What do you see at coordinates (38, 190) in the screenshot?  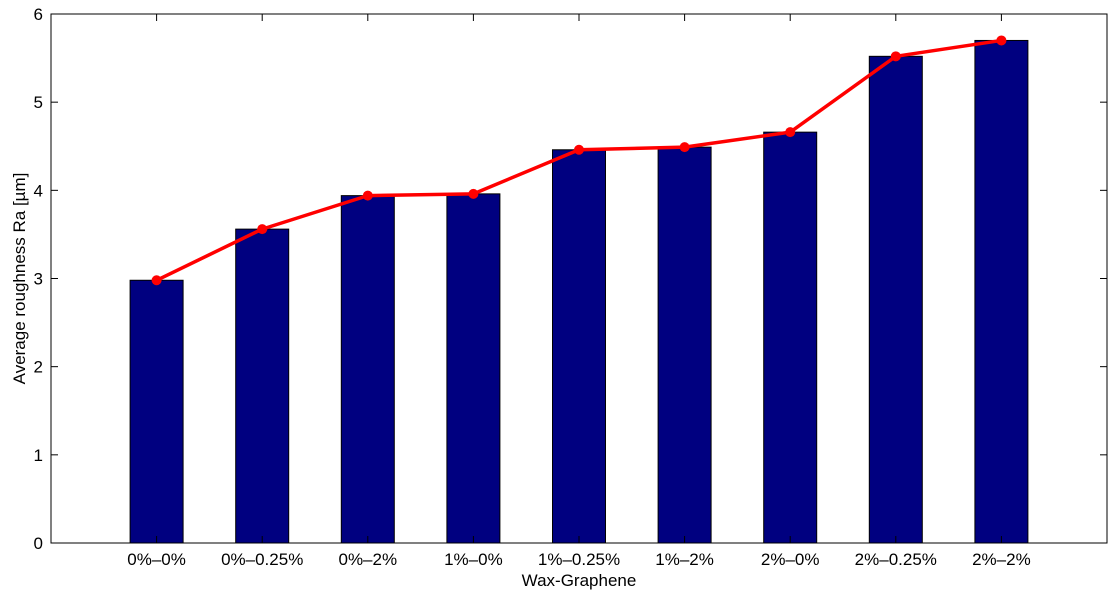 I see `y-tick-label: 4` at bounding box center [38, 190].